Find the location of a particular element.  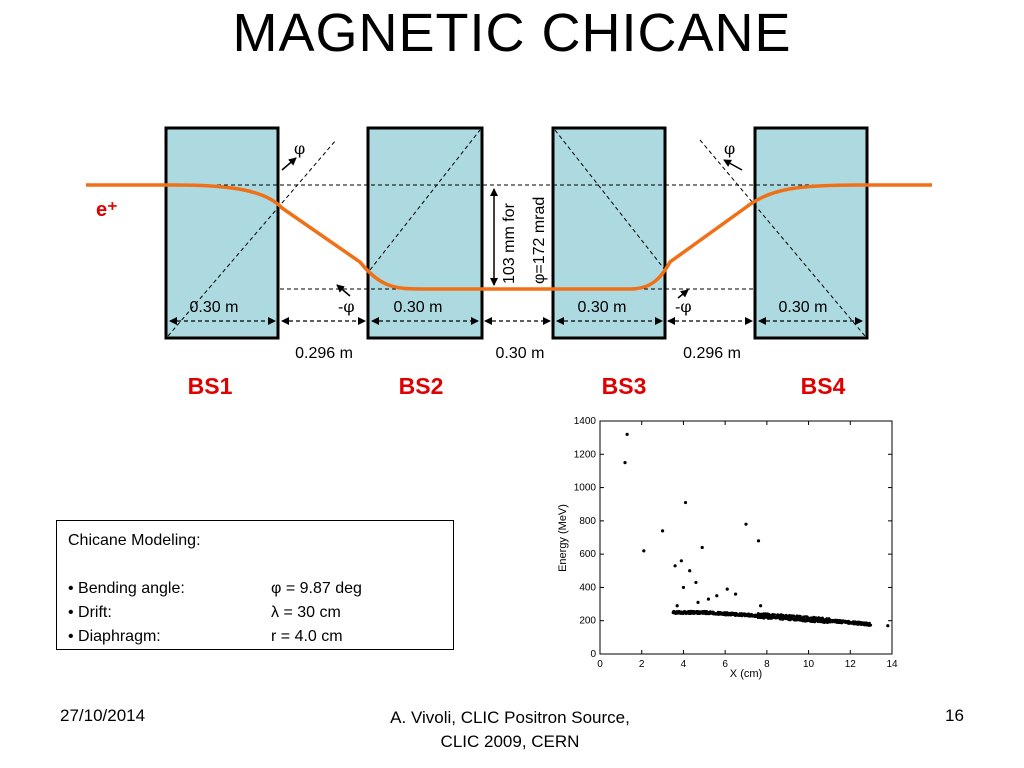

info-value-drift: λ = 30 cm is located at coordinates (306, 612).